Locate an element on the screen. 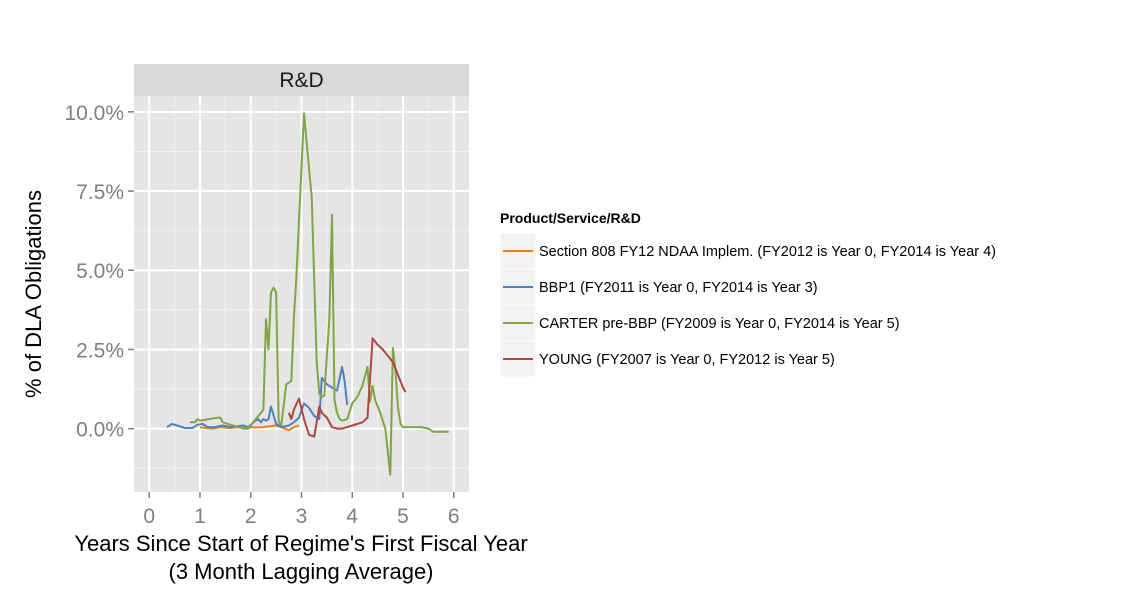 This screenshot has width=1125, height=600. facet-strip is located at coordinates (301, 80).